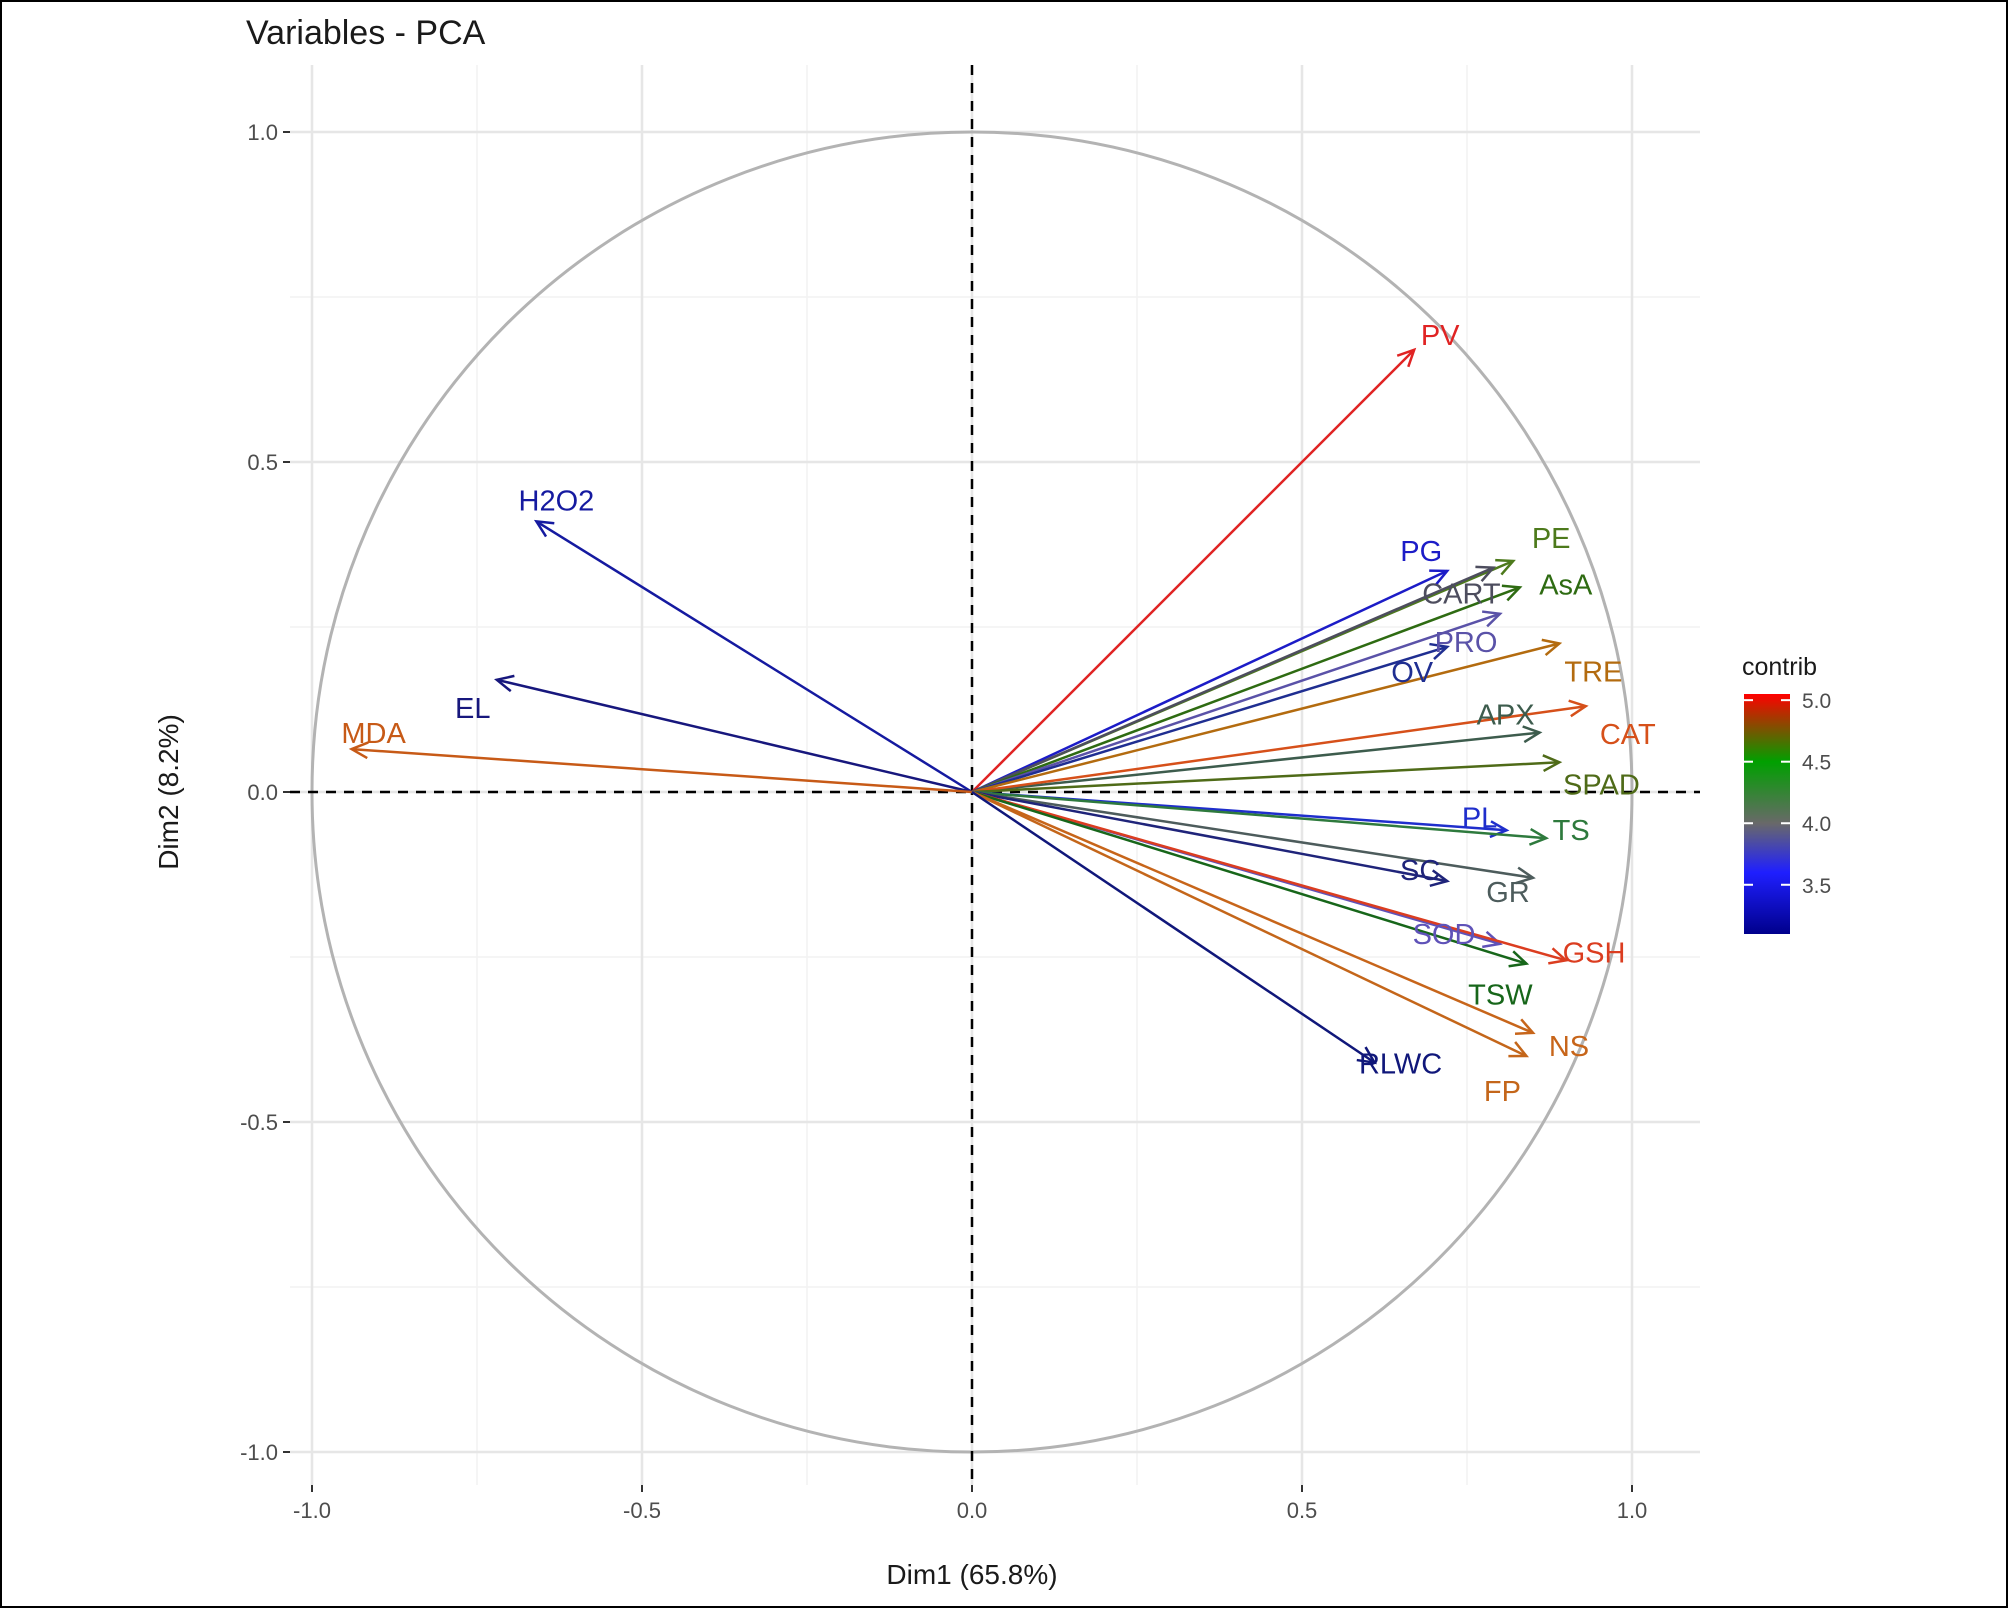 This screenshot has height=1608, width=2008. I want to click on y-tick-label: -1.0, so click(259, 1452).